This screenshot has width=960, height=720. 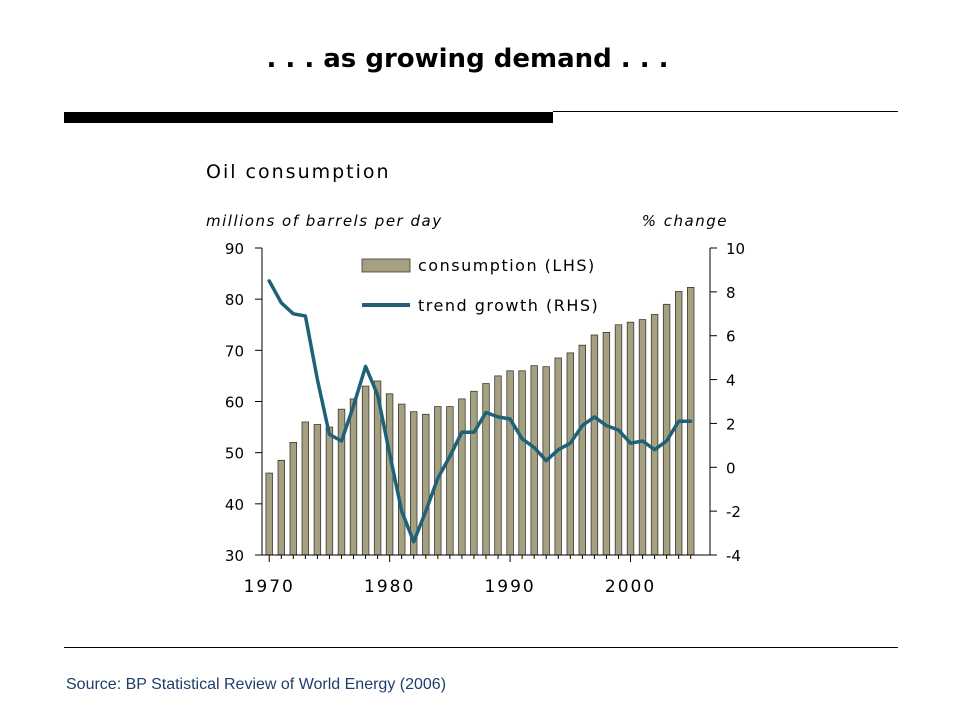 I want to click on consumption-bar-1973, so click(x=305, y=488).